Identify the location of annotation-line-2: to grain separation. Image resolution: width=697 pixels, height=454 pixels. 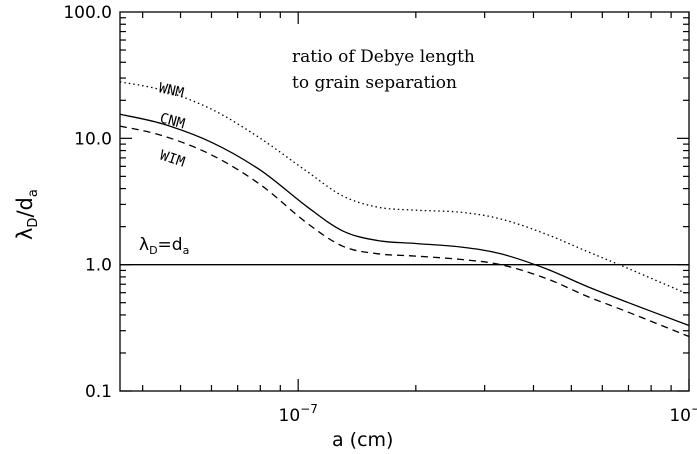
(374, 83).